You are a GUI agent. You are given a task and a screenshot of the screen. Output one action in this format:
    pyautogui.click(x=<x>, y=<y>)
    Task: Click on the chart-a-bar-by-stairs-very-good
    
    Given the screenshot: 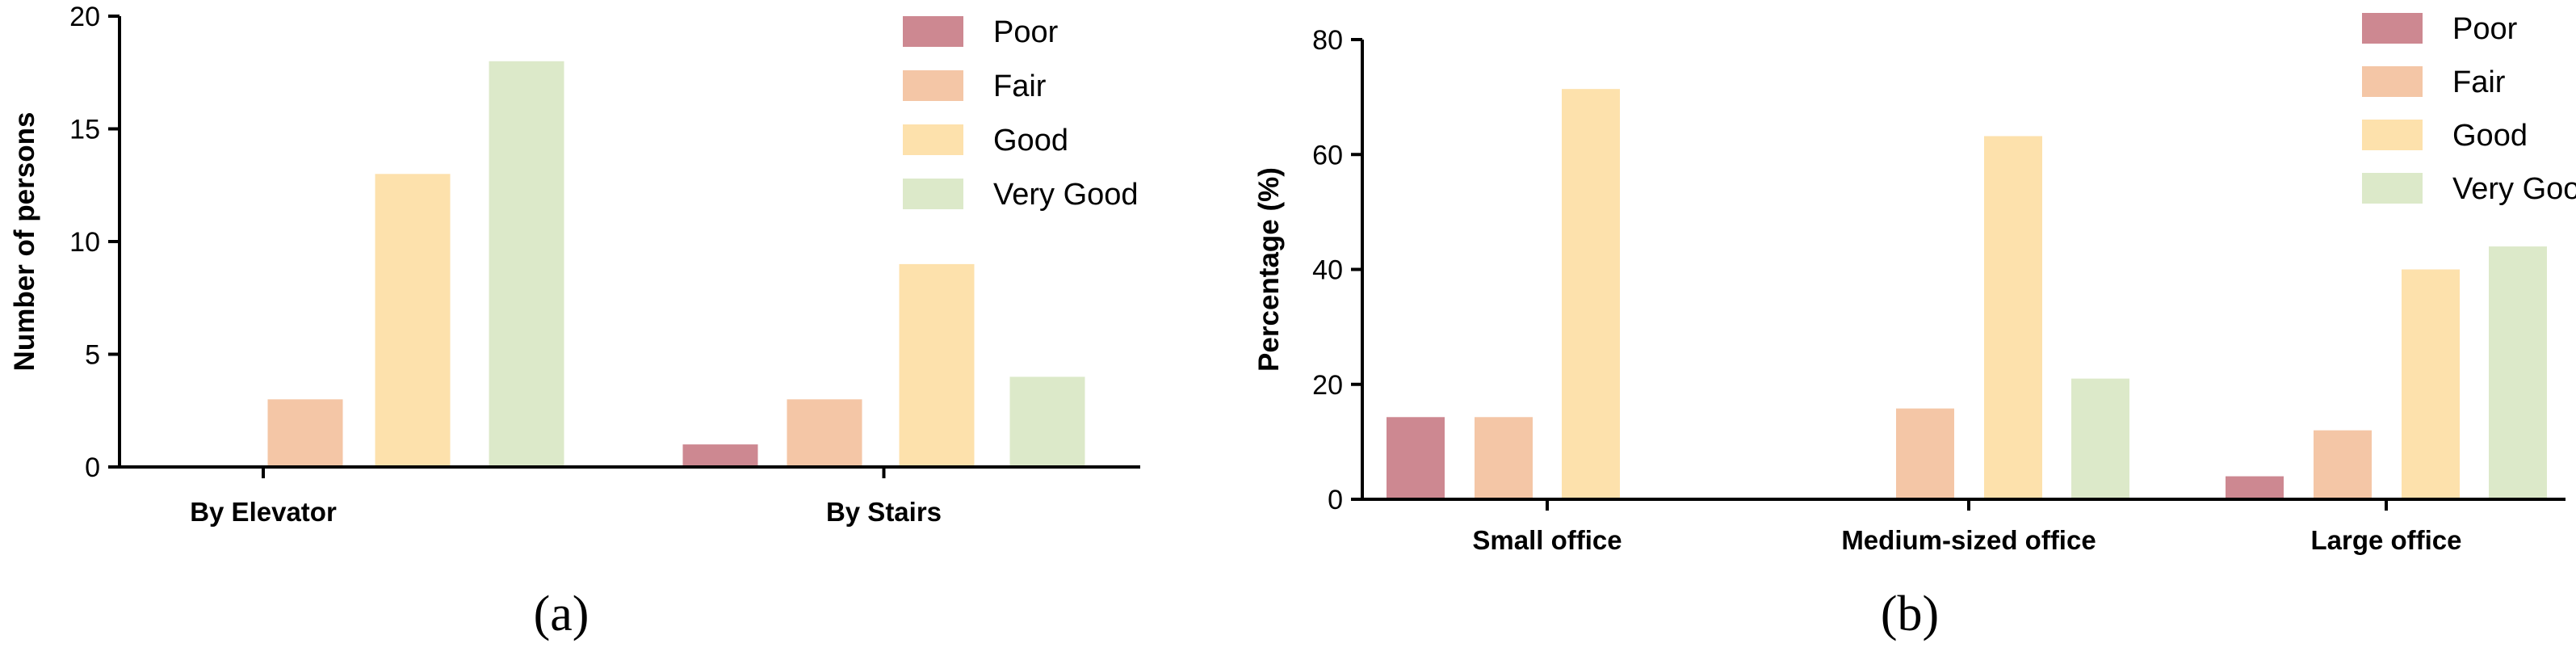 What is the action you would take?
    pyautogui.click(x=1047, y=421)
    